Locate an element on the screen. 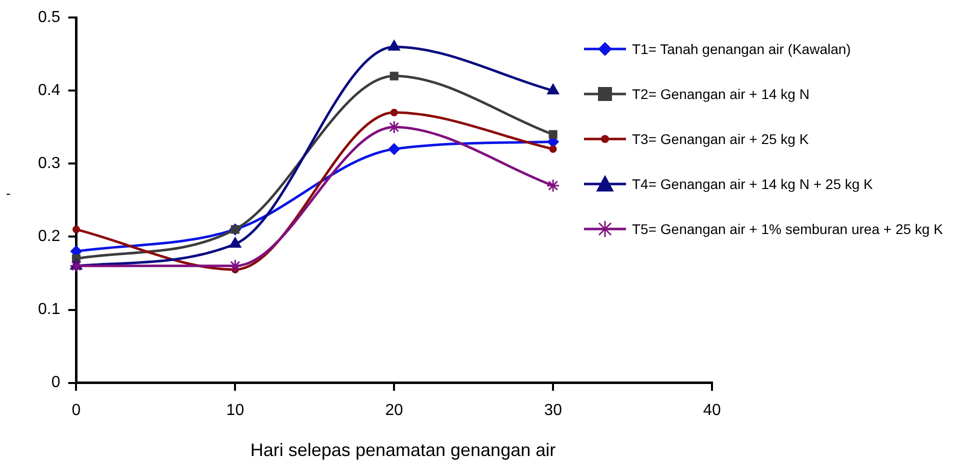 The width and height of the screenshot is (967, 474). x-tick-label: 20 is located at coordinates (394, 410).